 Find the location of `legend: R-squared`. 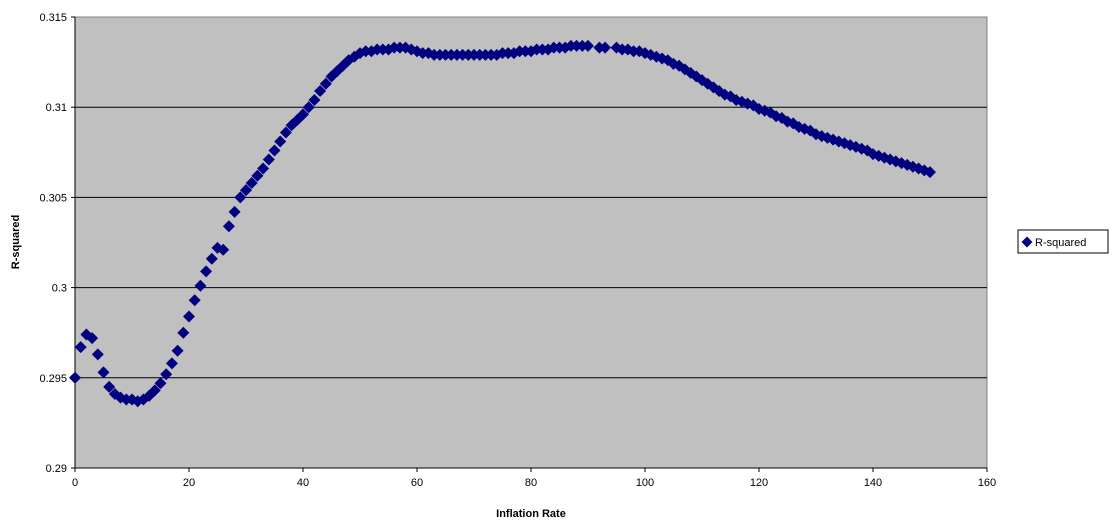

legend: R-squared is located at coordinates (1063, 241).